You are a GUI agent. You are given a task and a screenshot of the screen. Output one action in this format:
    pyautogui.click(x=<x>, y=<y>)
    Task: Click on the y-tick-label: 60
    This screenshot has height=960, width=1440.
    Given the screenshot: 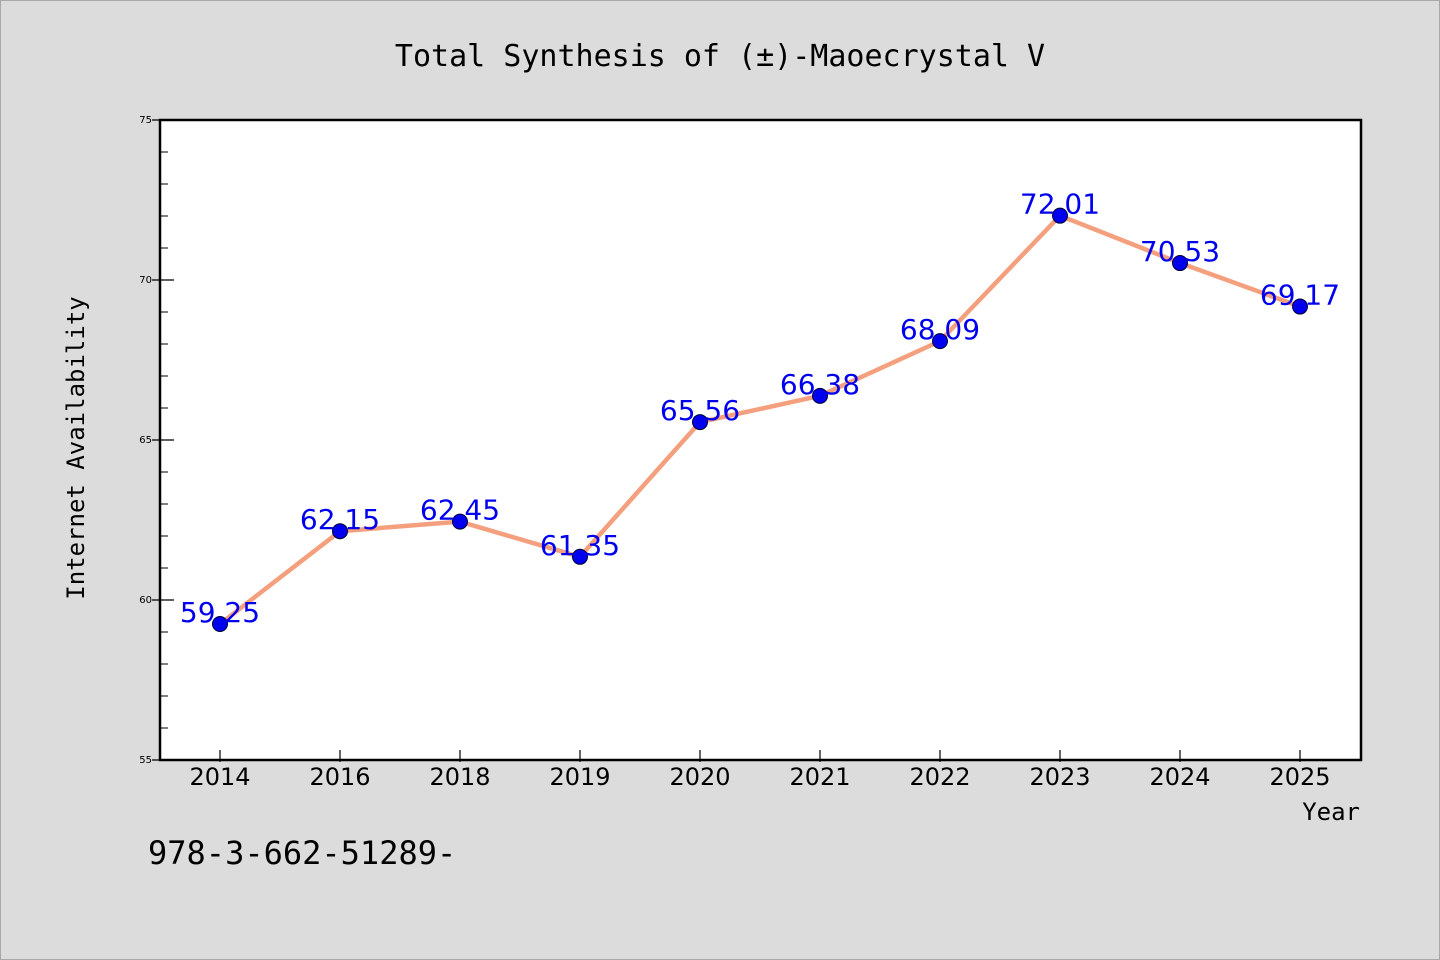 What is the action you would take?
    pyautogui.click(x=145, y=600)
    